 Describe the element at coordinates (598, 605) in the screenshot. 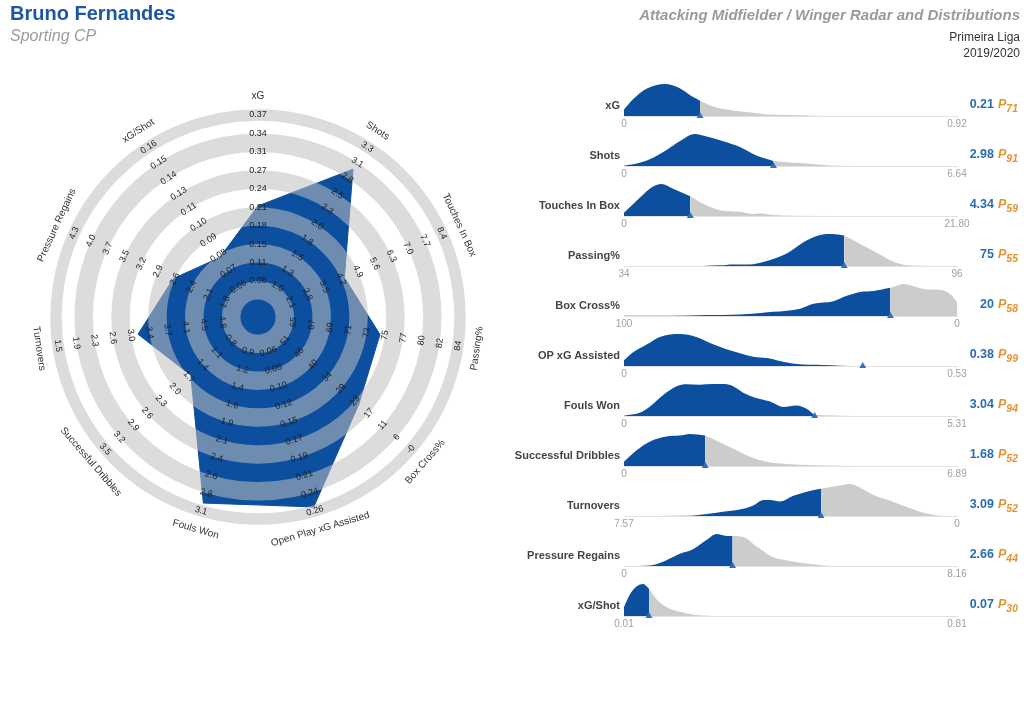

I see `text: xG/Shot` at that location.